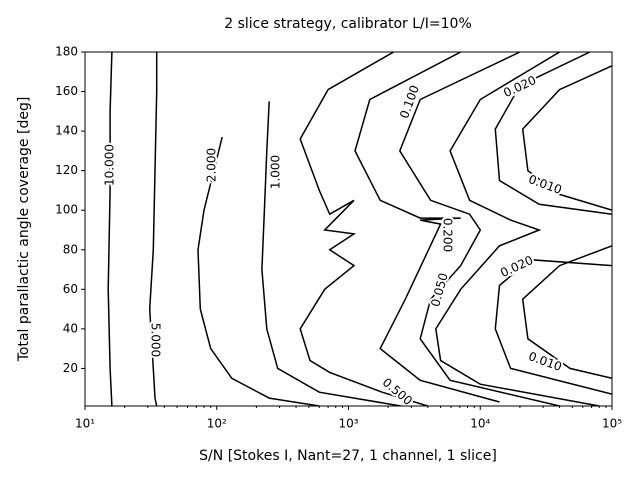 This screenshot has height=484, width=640. Describe the element at coordinates (66, 210) in the screenshot. I see `y-tick-label: 100` at that location.